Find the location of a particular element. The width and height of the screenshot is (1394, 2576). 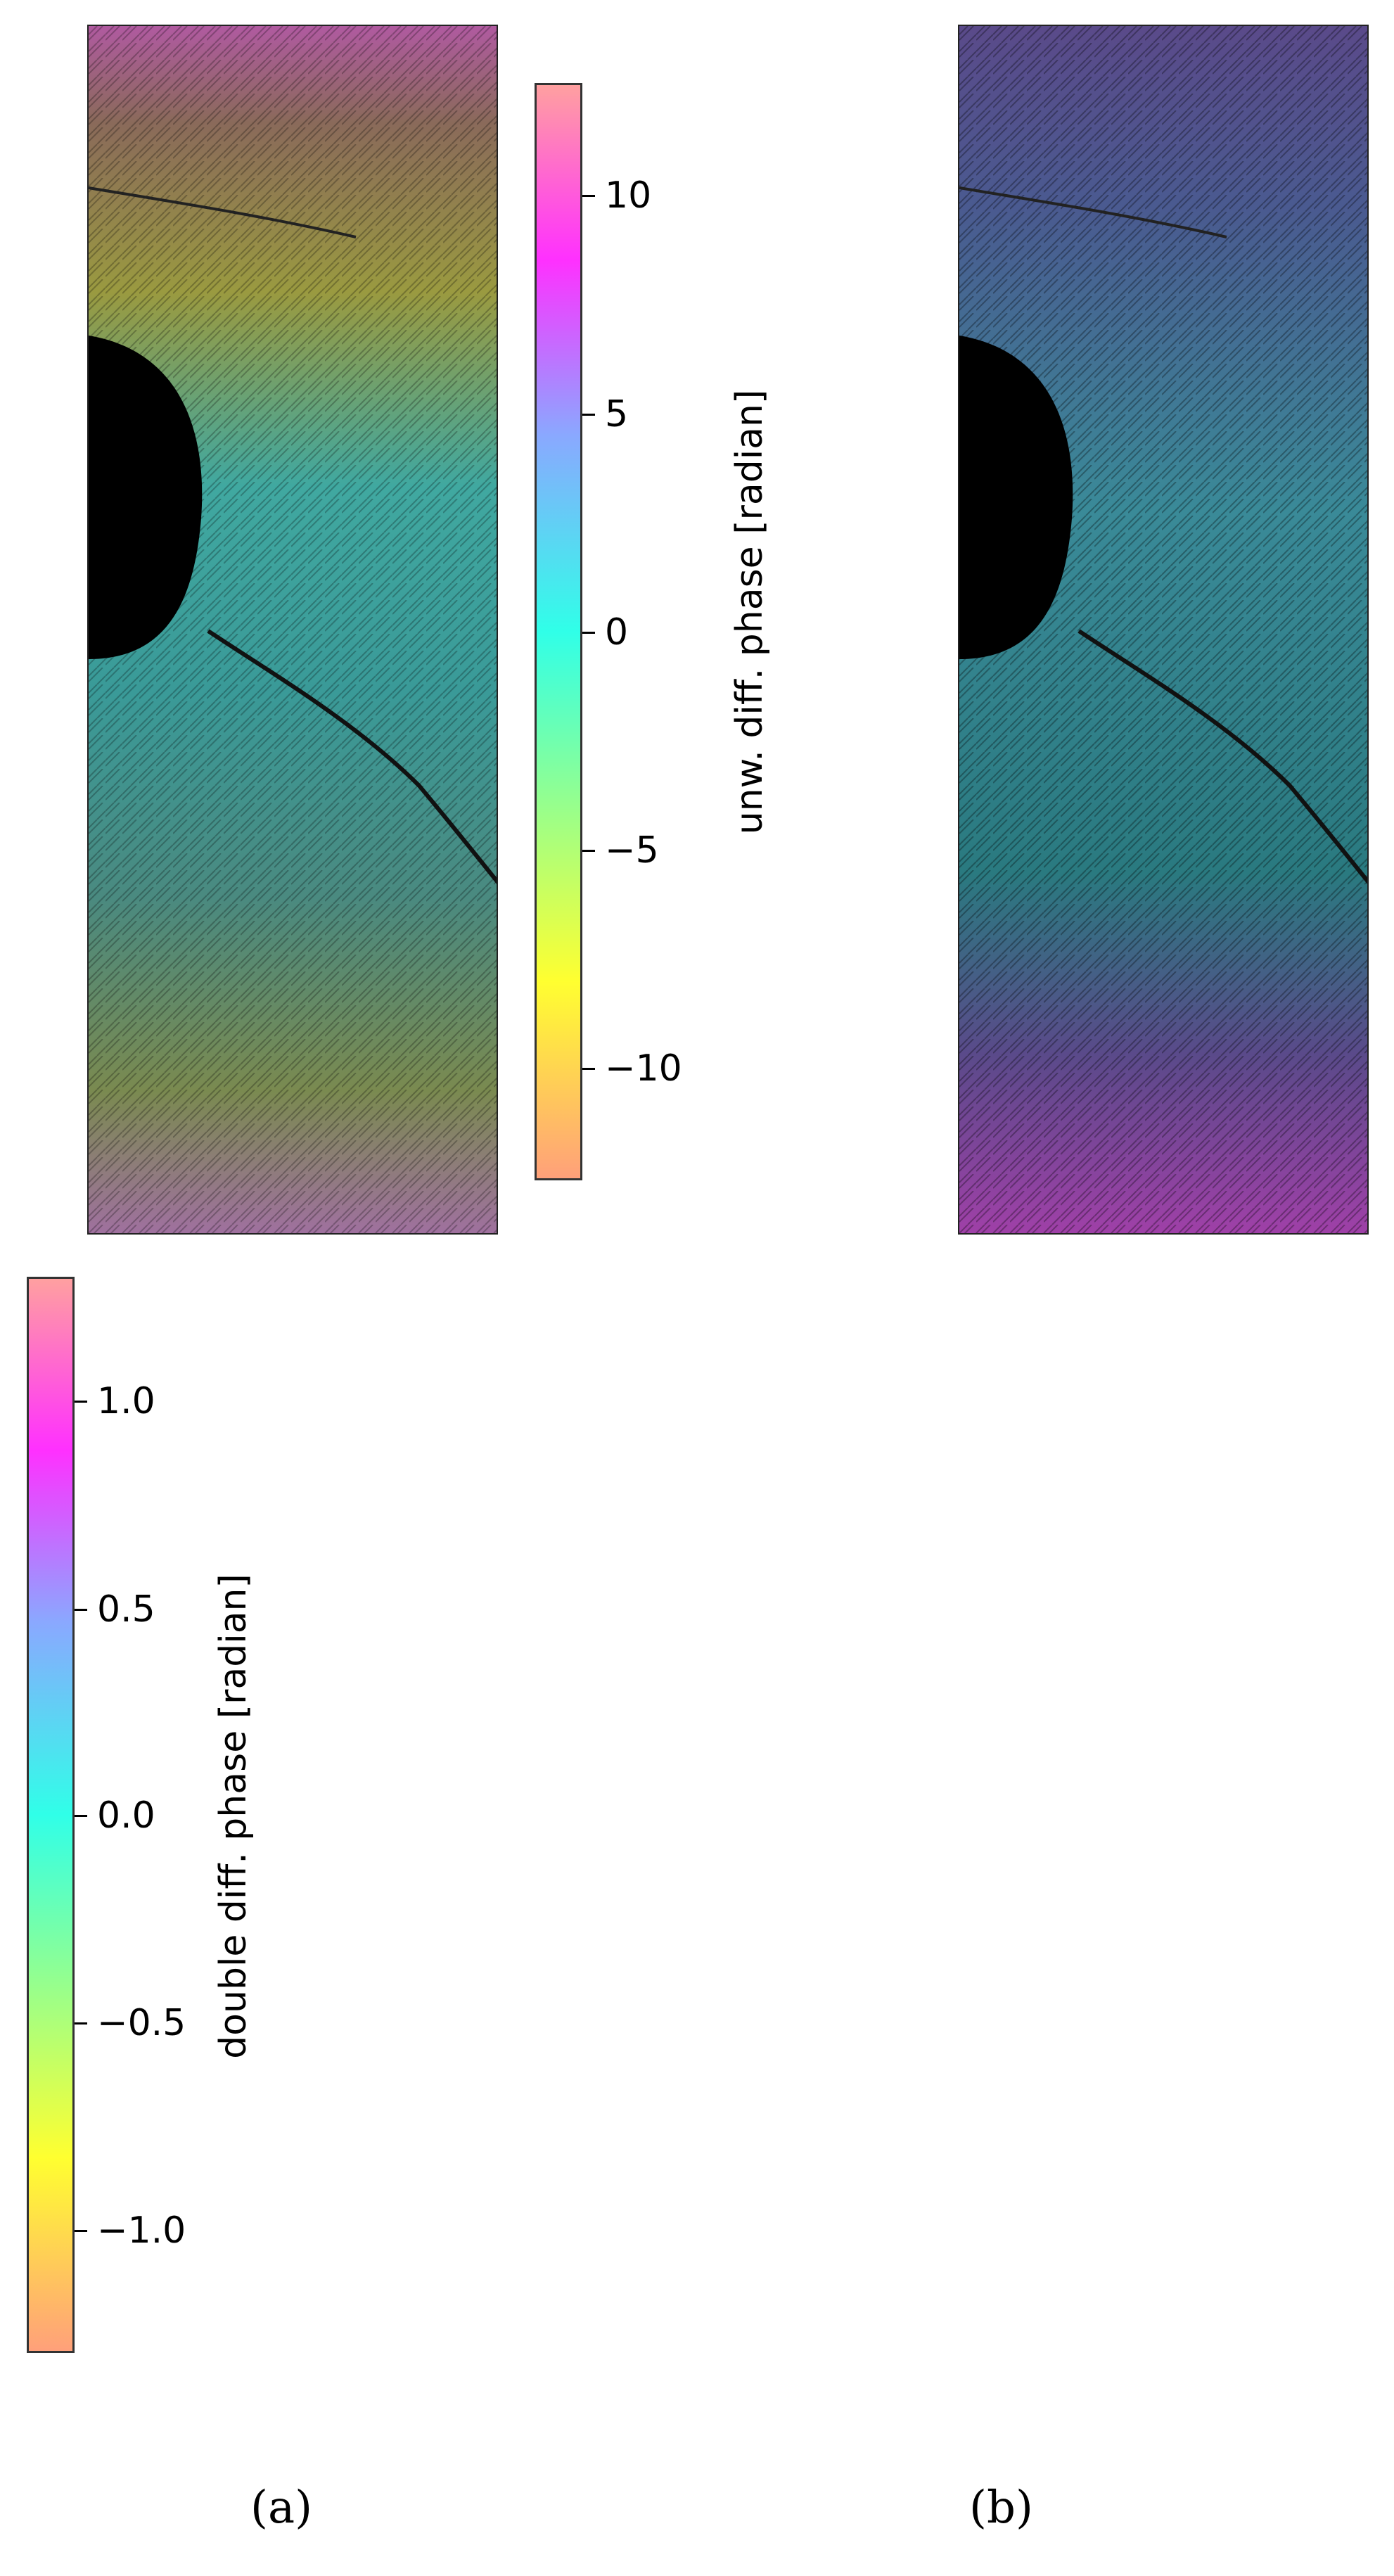

panel-a-phase-map is located at coordinates (292, 630).